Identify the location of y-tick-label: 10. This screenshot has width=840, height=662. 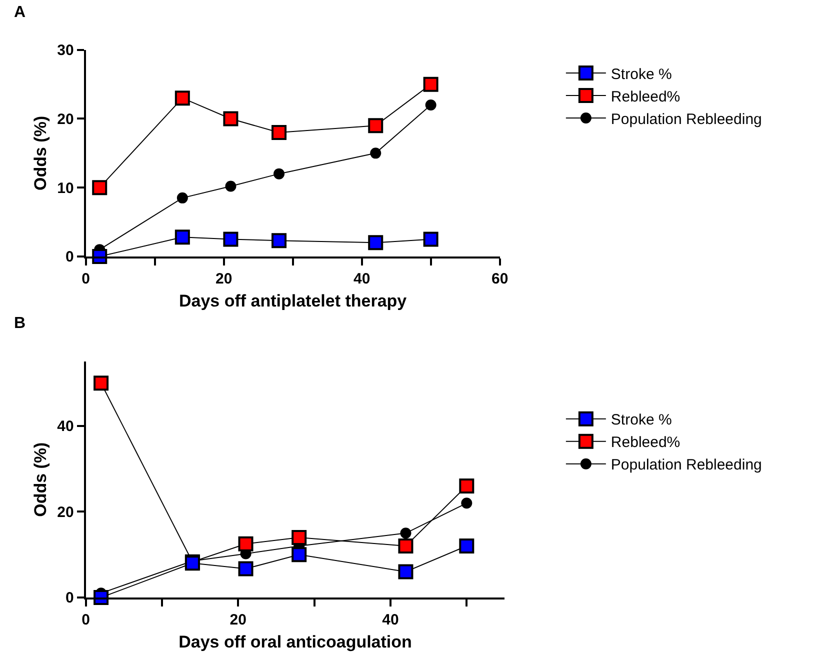
(65, 188).